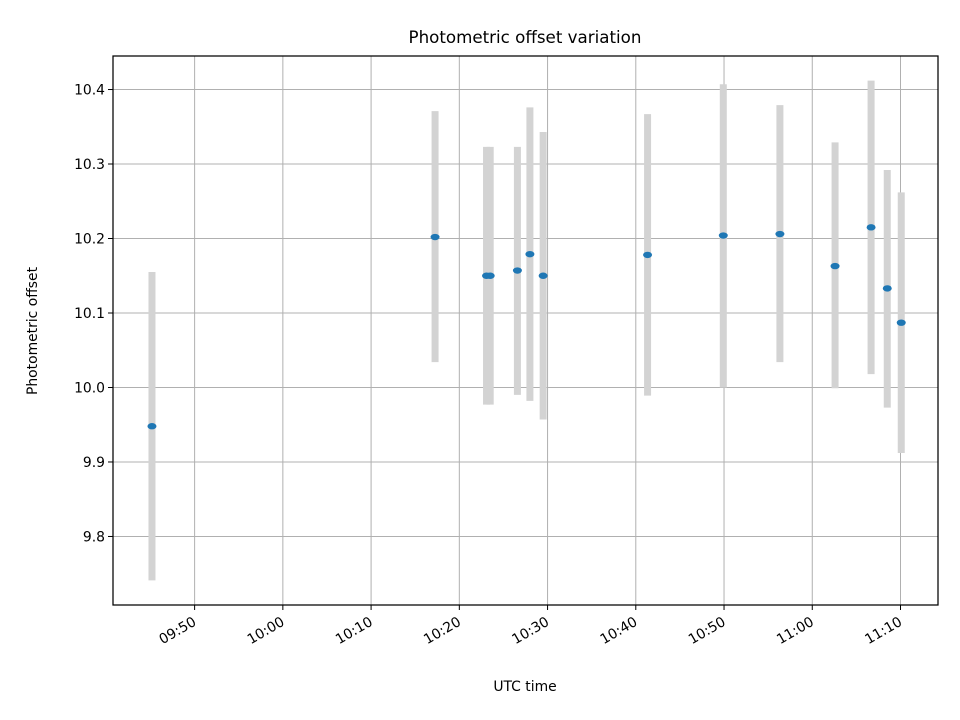 This screenshot has height=720, width=960. What do you see at coordinates (89, 314) in the screenshot?
I see `y-tick-label: 10.1` at bounding box center [89, 314].